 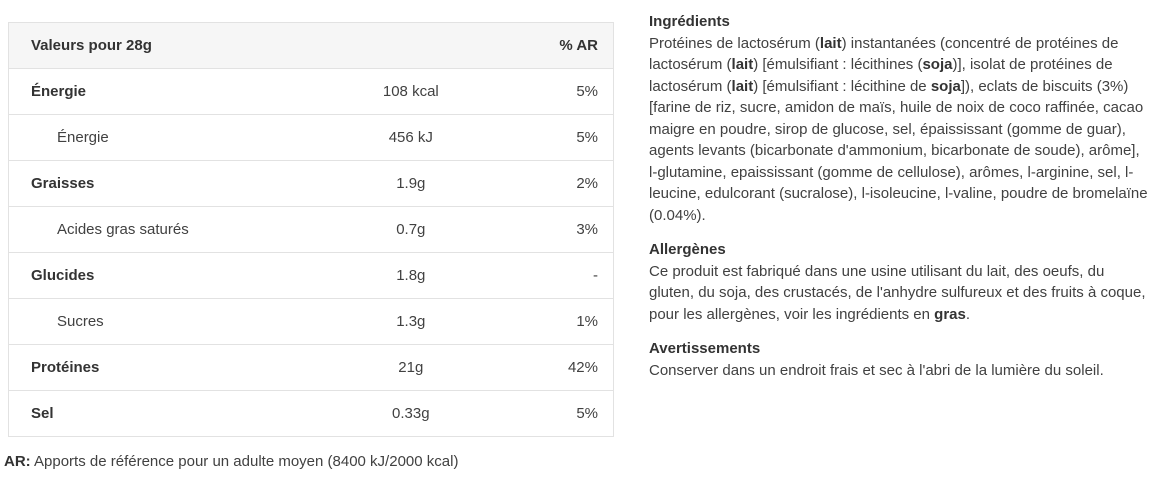 I want to click on warnings-heading: Avertissements, so click(x=705, y=348).